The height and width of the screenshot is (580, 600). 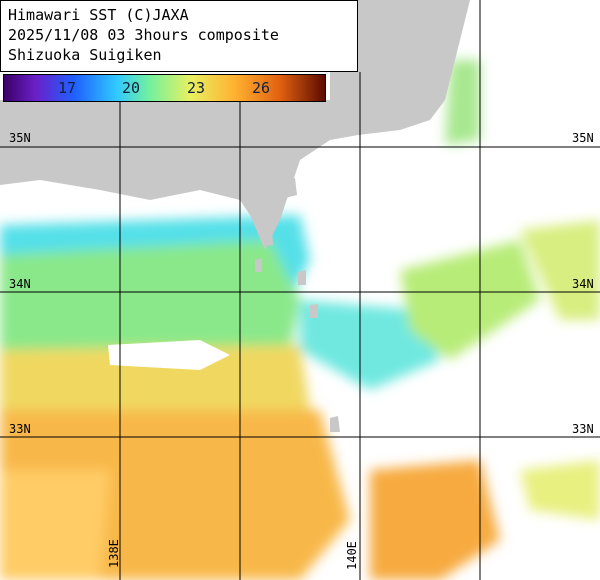 I want to click on header-line: Himawari SST (C)JAXA, so click(x=98, y=15).